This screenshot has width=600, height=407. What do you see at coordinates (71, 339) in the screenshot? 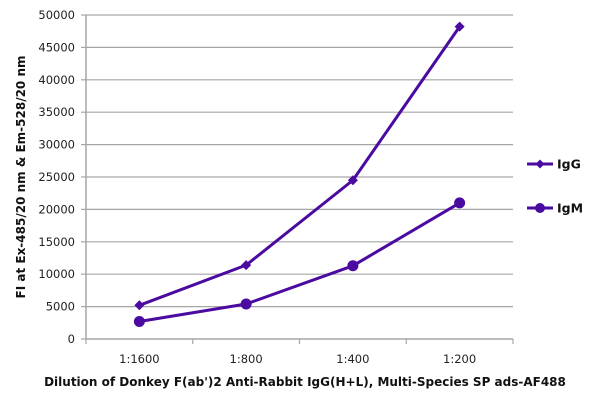
I see `y-tick-label: 0` at bounding box center [71, 339].